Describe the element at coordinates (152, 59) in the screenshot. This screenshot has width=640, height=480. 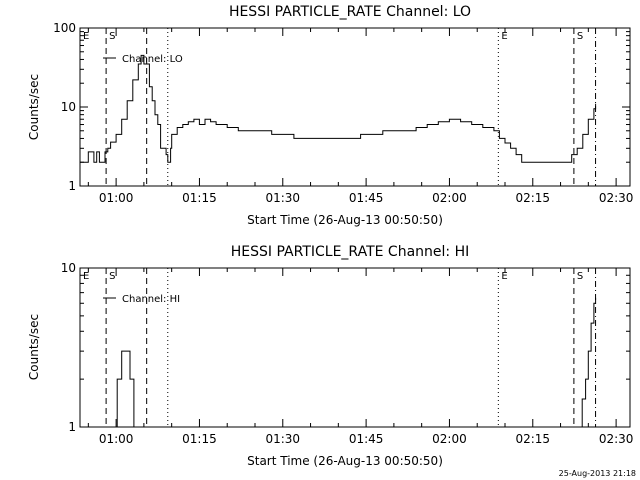
I see `legend-label: Channel: LO` at that location.